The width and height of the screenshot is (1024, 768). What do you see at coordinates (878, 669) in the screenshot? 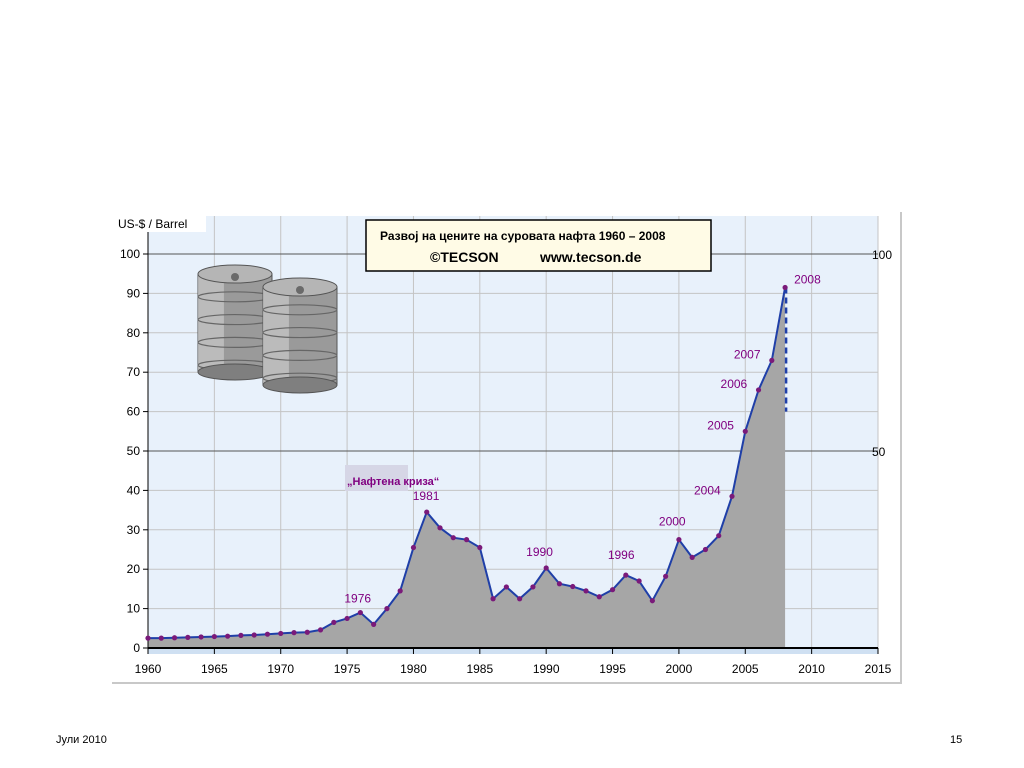
I see `x-tick-label: 2015` at bounding box center [878, 669].